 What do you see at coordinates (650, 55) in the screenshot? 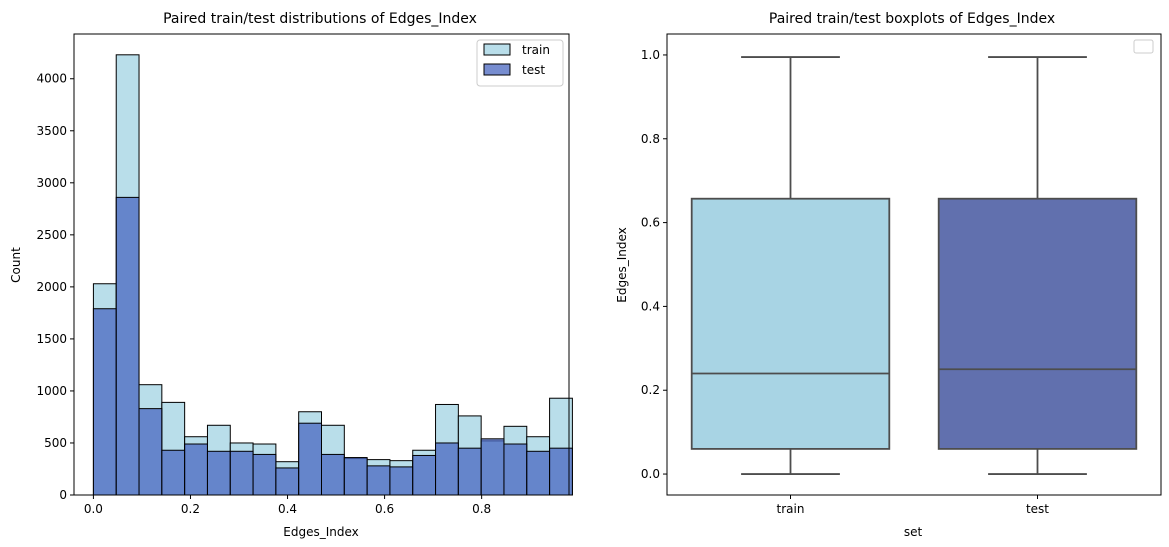
I see `boxplot-y-tick-label: 1.0` at bounding box center [650, 55].